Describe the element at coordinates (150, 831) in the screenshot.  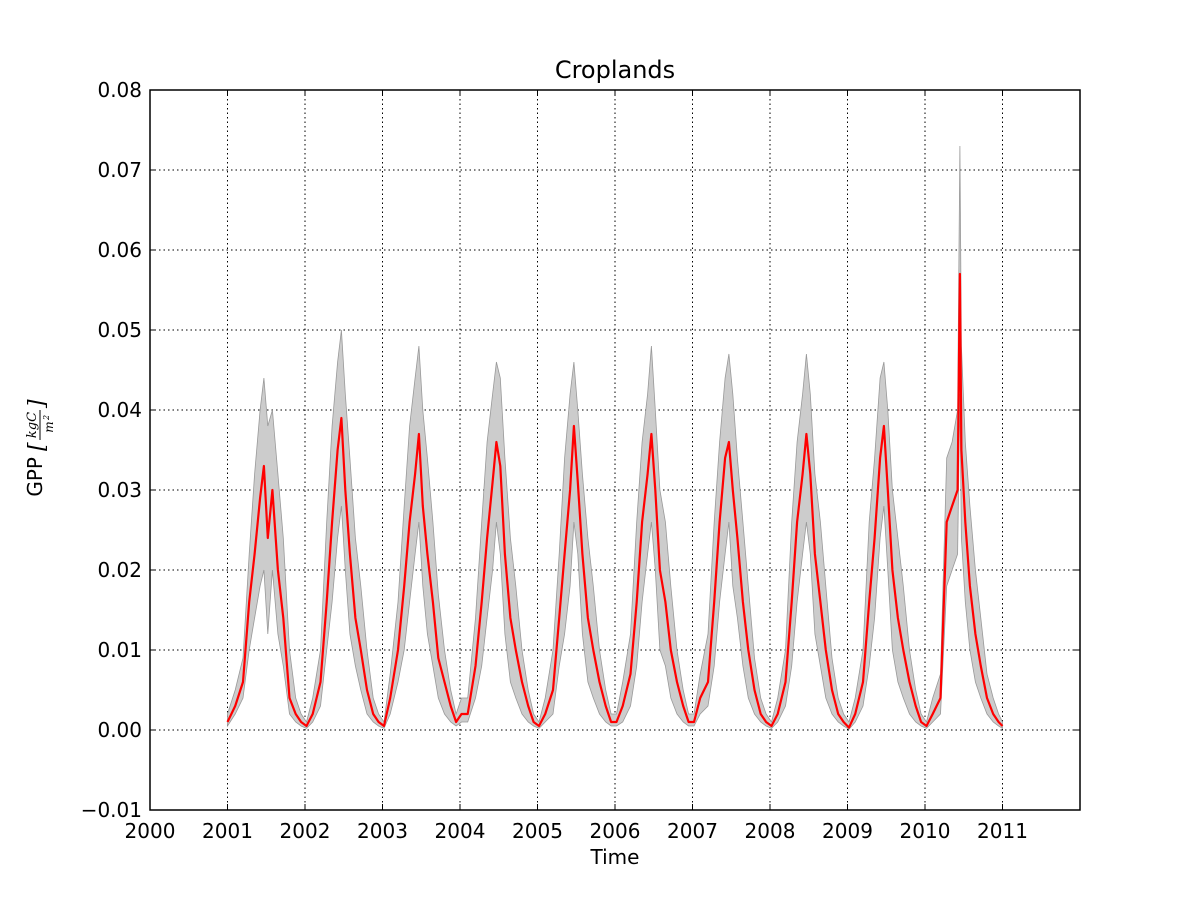
I see `x-tick-label: 2000` at that location.